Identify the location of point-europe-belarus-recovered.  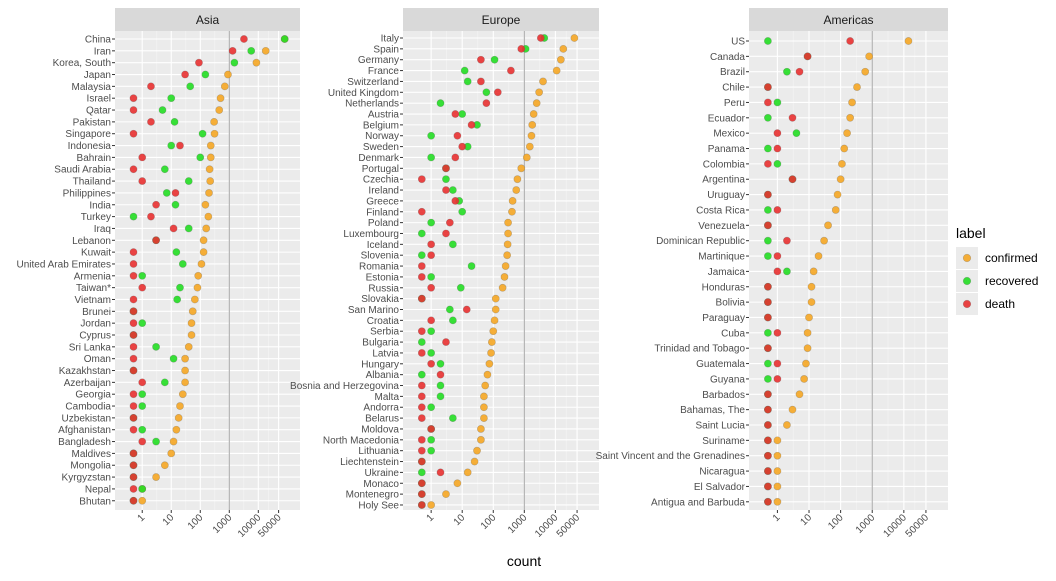
(452, 418).